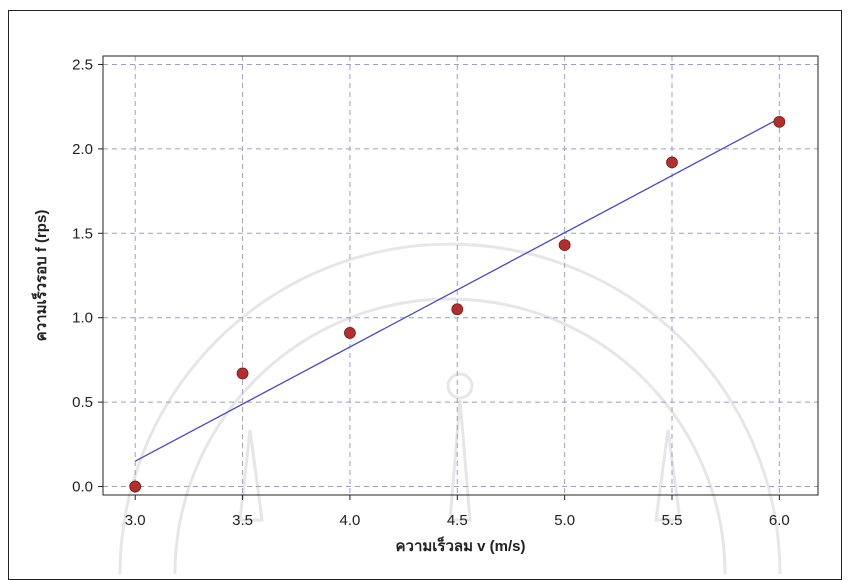 This screenshot has width=848, height=580. Describe the element at coordinates (461, 545) in the screenshot. I see `x-axis-title: ความเร็วลม v (m/s)` at that location.